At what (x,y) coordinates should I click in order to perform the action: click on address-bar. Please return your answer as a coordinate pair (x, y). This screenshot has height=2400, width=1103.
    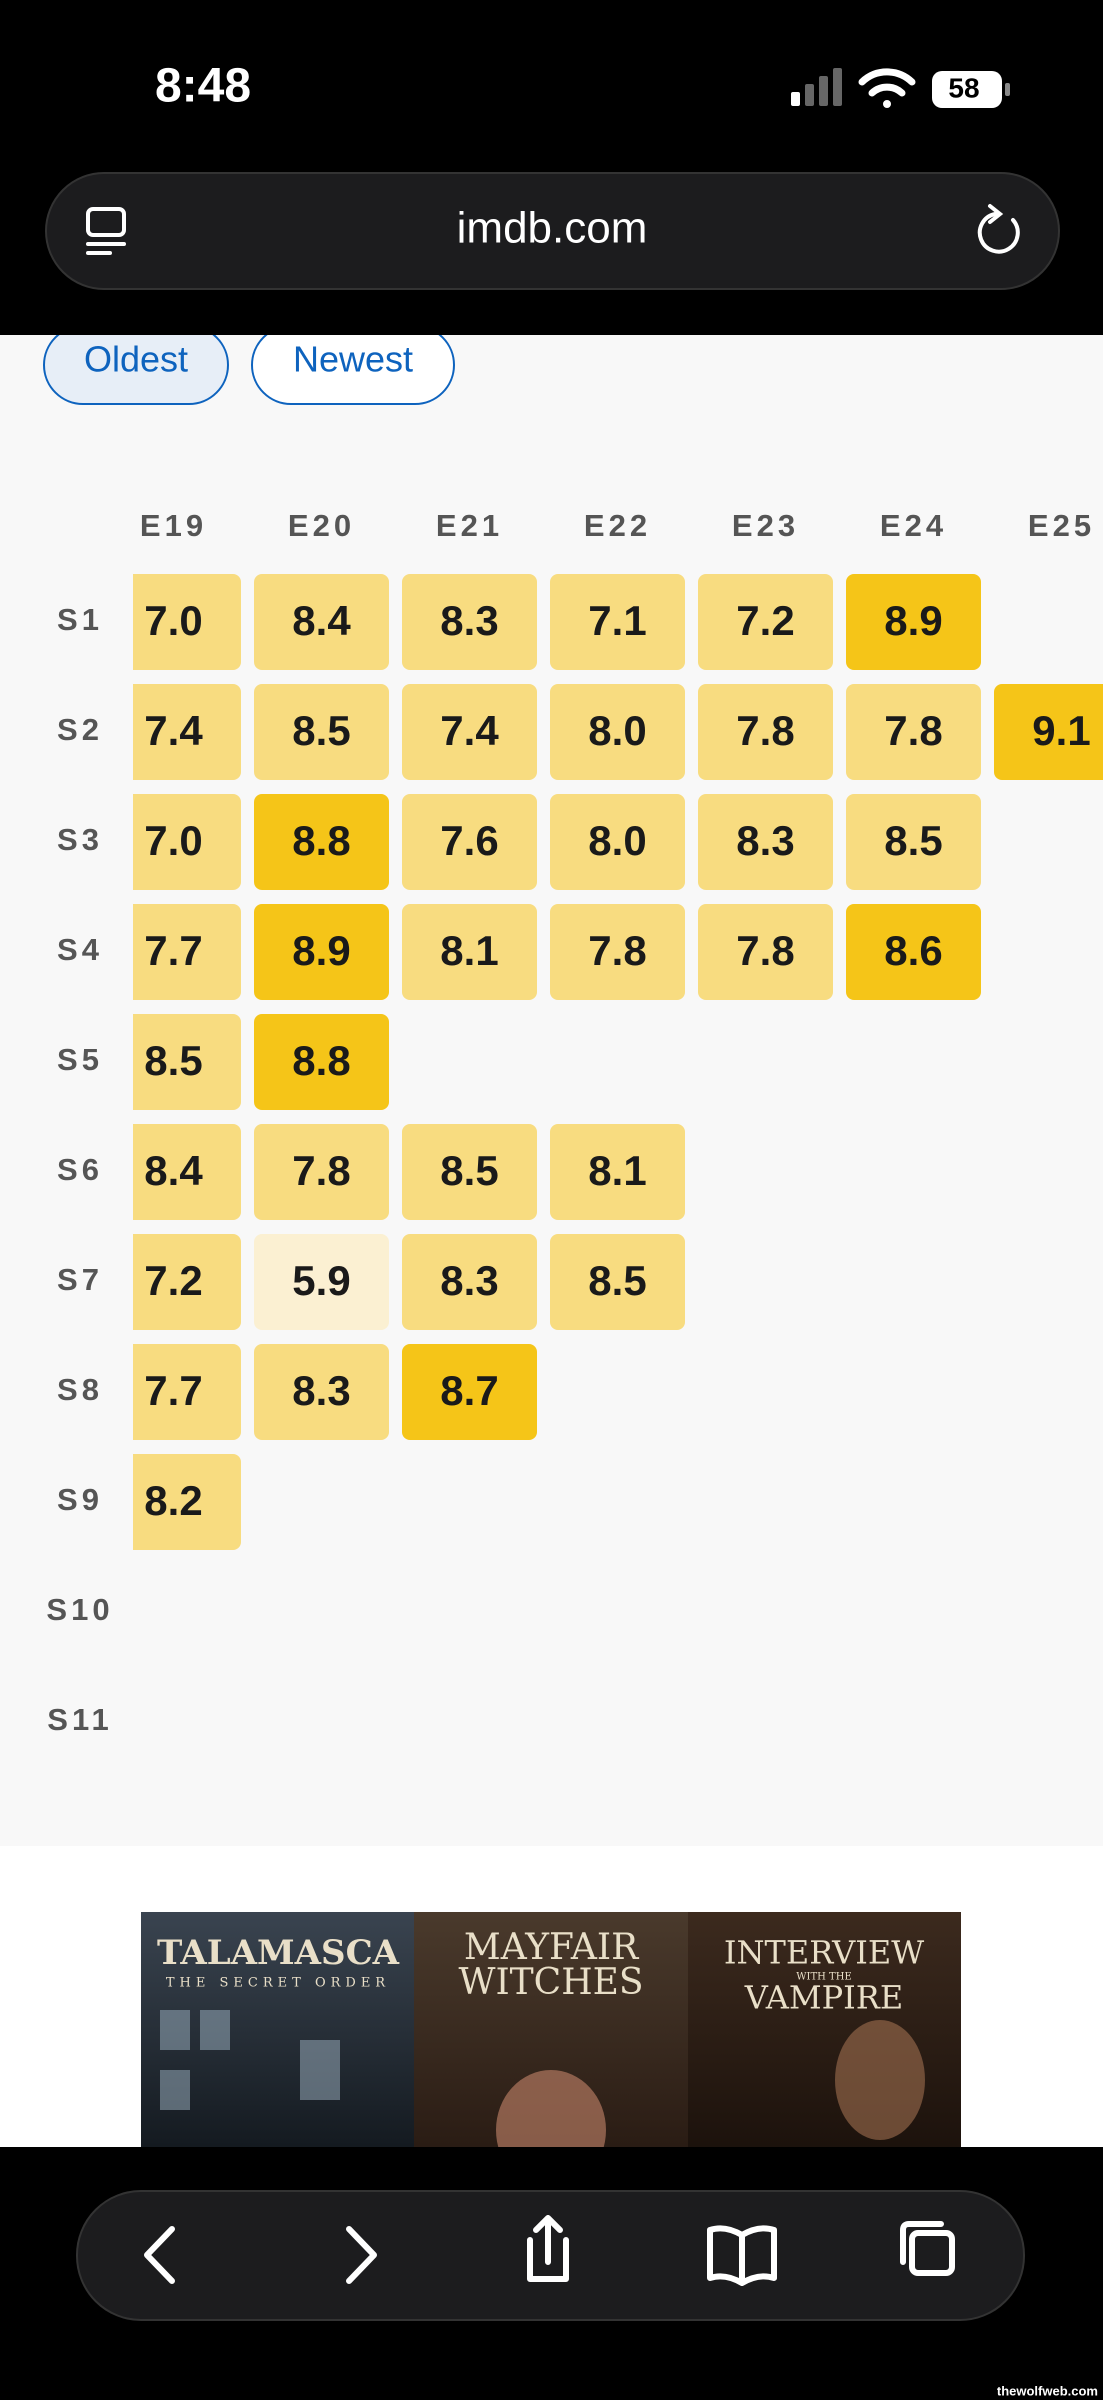
    Looking at the image, I should click on (552, 231).